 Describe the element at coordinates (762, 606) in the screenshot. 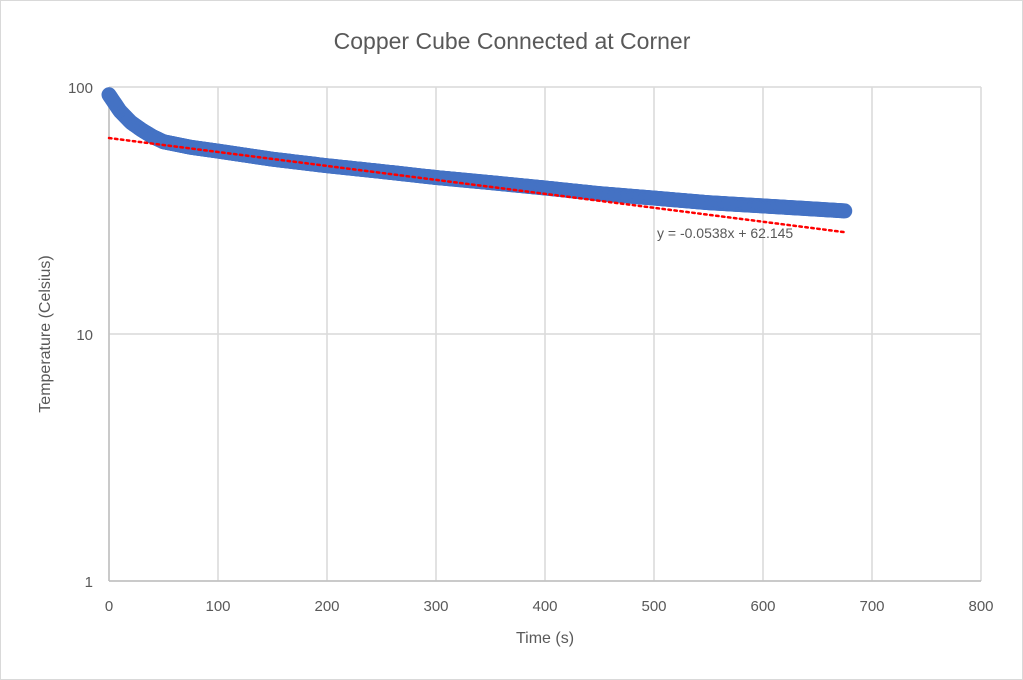

I see `x-tick-label: 600` at that location.